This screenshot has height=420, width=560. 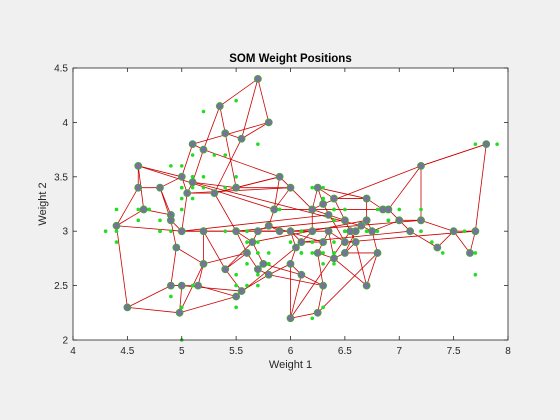 I want to click on x-tick-label: 5, so click(x=182, y=351).